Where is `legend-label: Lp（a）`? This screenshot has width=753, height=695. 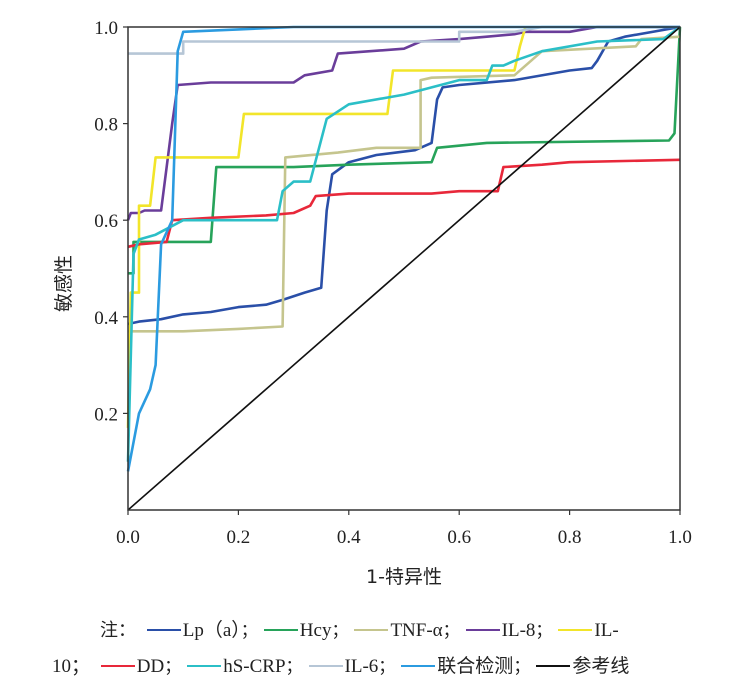 legend-label: Lp（a） is located at coordinates (211, 630).